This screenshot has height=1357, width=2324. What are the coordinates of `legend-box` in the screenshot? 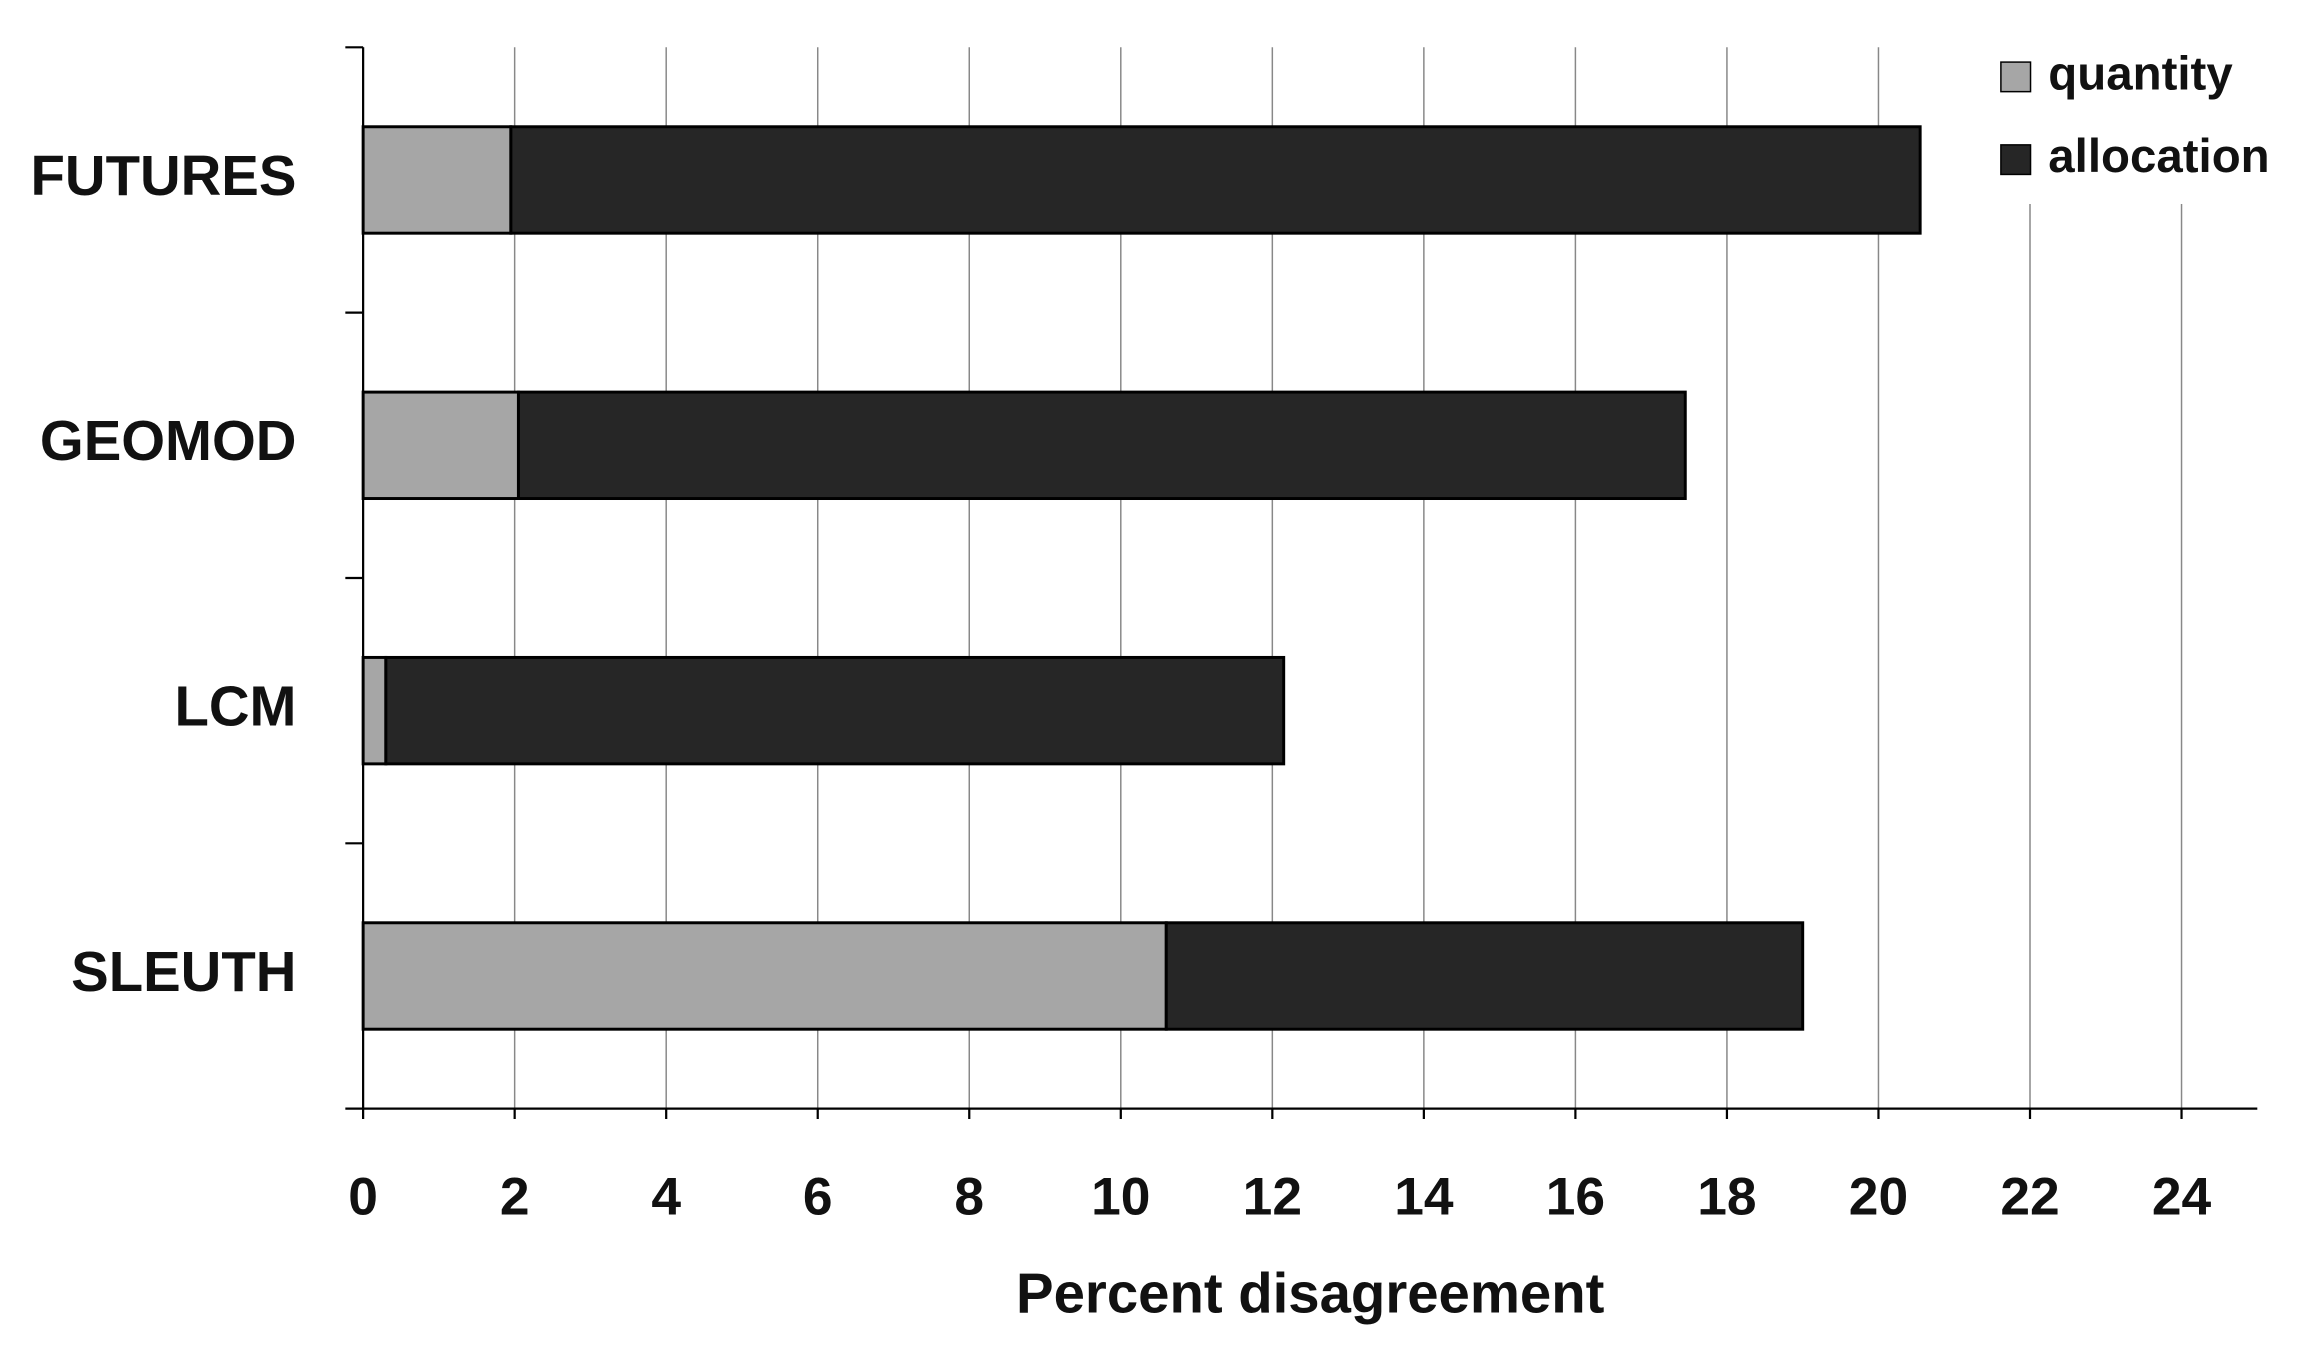 It's located at (2149, 122).